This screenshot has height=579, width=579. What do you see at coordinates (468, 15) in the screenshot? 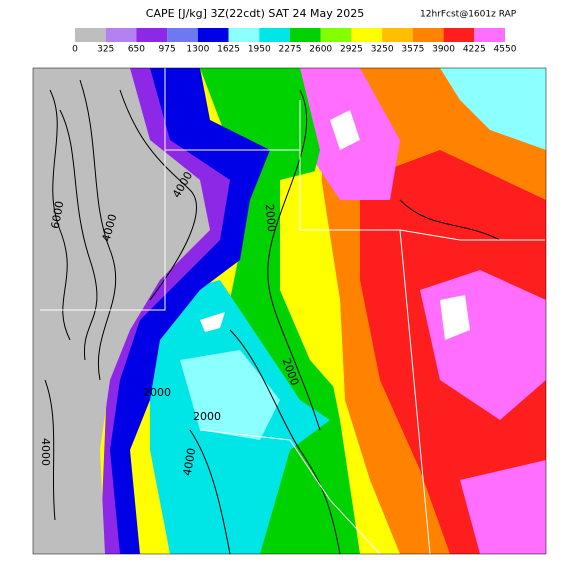
I see `subtitle: 12hrFcst@1601z RAP` at bounding box center [468, 15].